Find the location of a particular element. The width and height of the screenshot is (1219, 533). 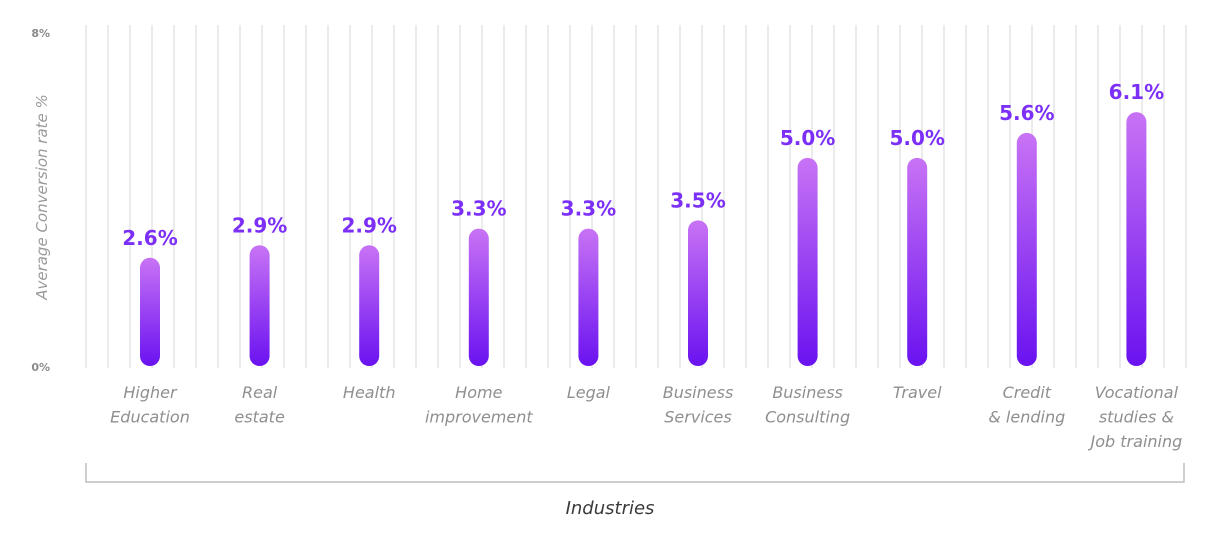

bar-value-label: 3.5% is located at coordinates (697, 200).